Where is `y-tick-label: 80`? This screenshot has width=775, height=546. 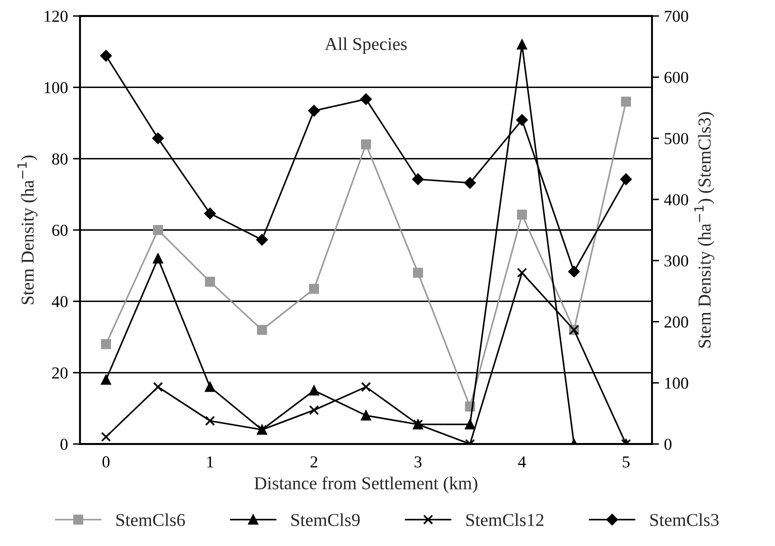 y-tick-label: 80 is located at coordinates (60, 159).